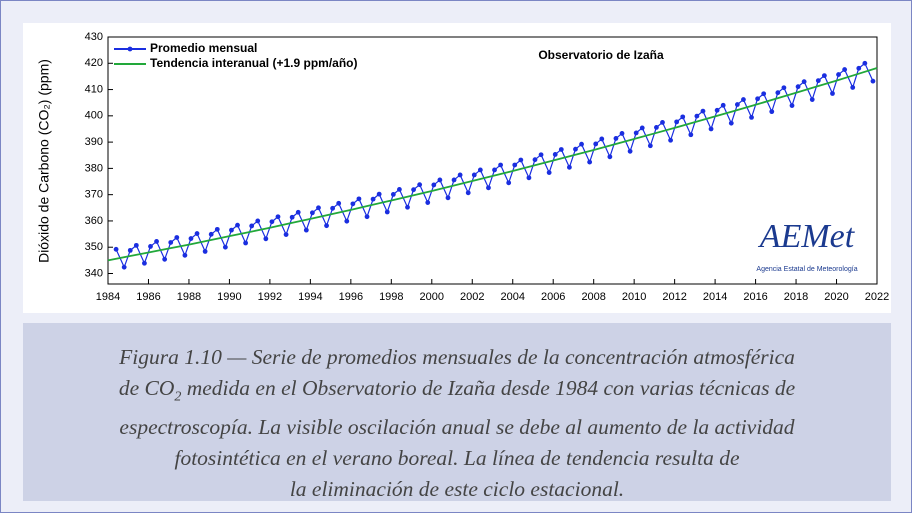 The image size is (912, 513). I want to click on x-tick-label: 1988, so click(189, 297).